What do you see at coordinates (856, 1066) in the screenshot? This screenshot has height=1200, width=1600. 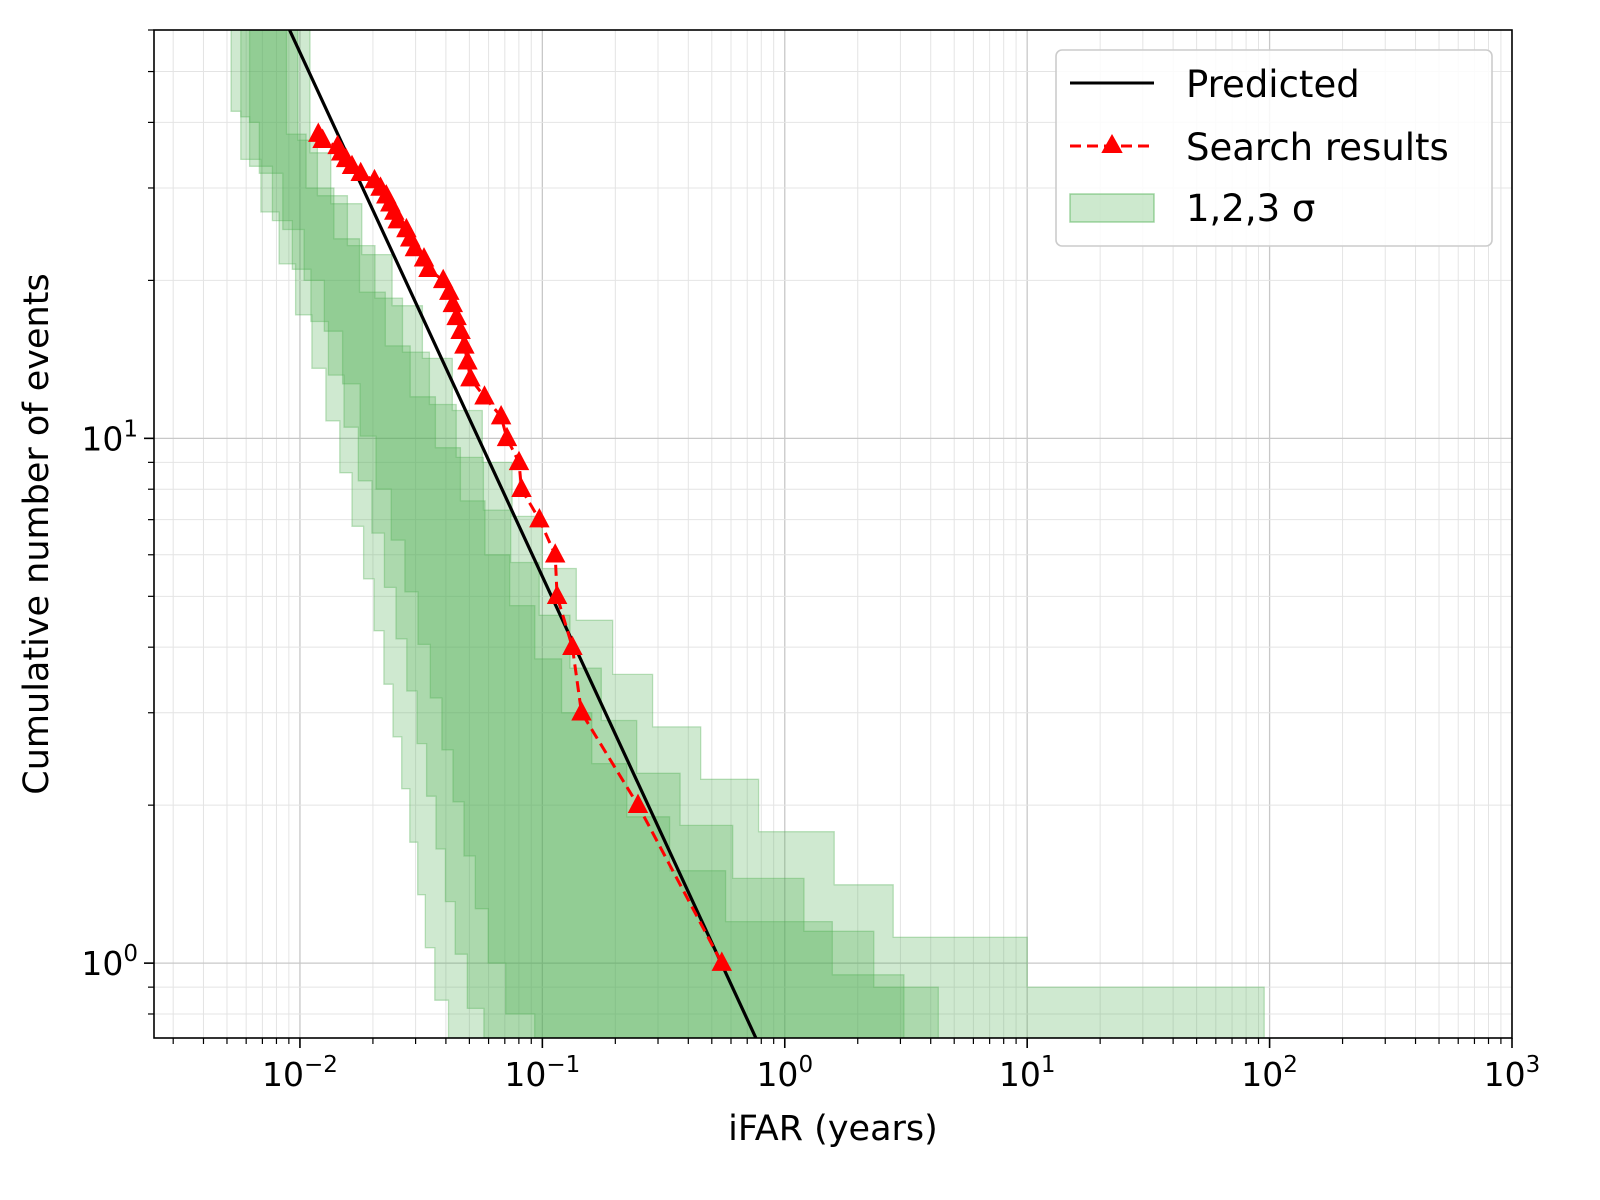 I see `x-axis: 10⁻² 10⁻¹ 10⁰ 10¹ 10² 10³` at bounding box center [856, 1066].